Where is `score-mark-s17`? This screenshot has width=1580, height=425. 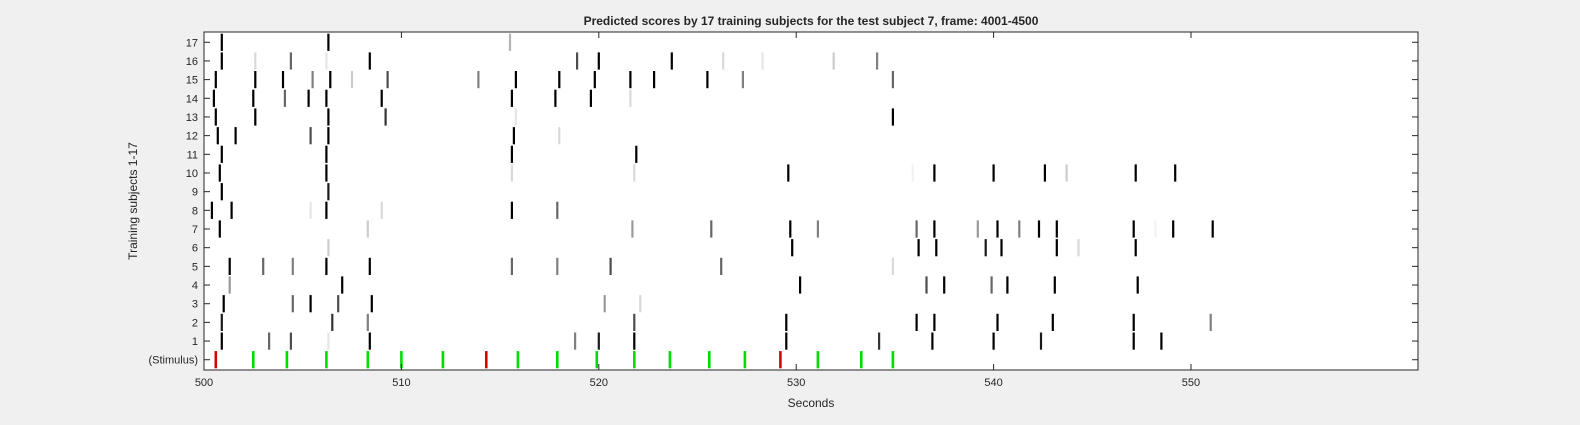
score-mark-s17 is located at coordinates (328, 42).